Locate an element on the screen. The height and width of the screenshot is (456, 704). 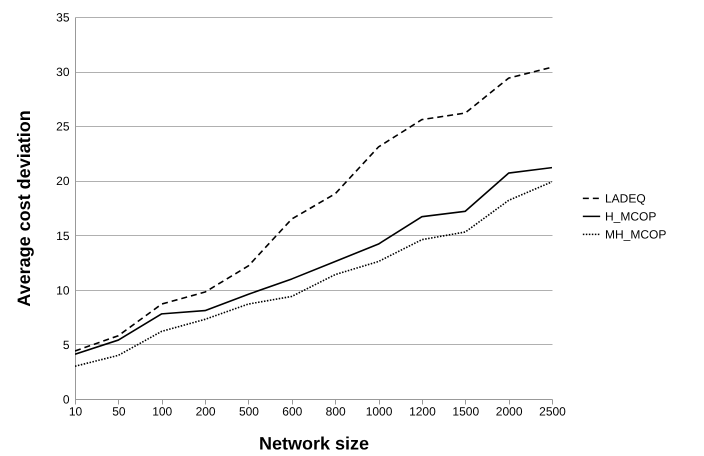
x-tick-label: 500 is located at coordinates (249, 411).